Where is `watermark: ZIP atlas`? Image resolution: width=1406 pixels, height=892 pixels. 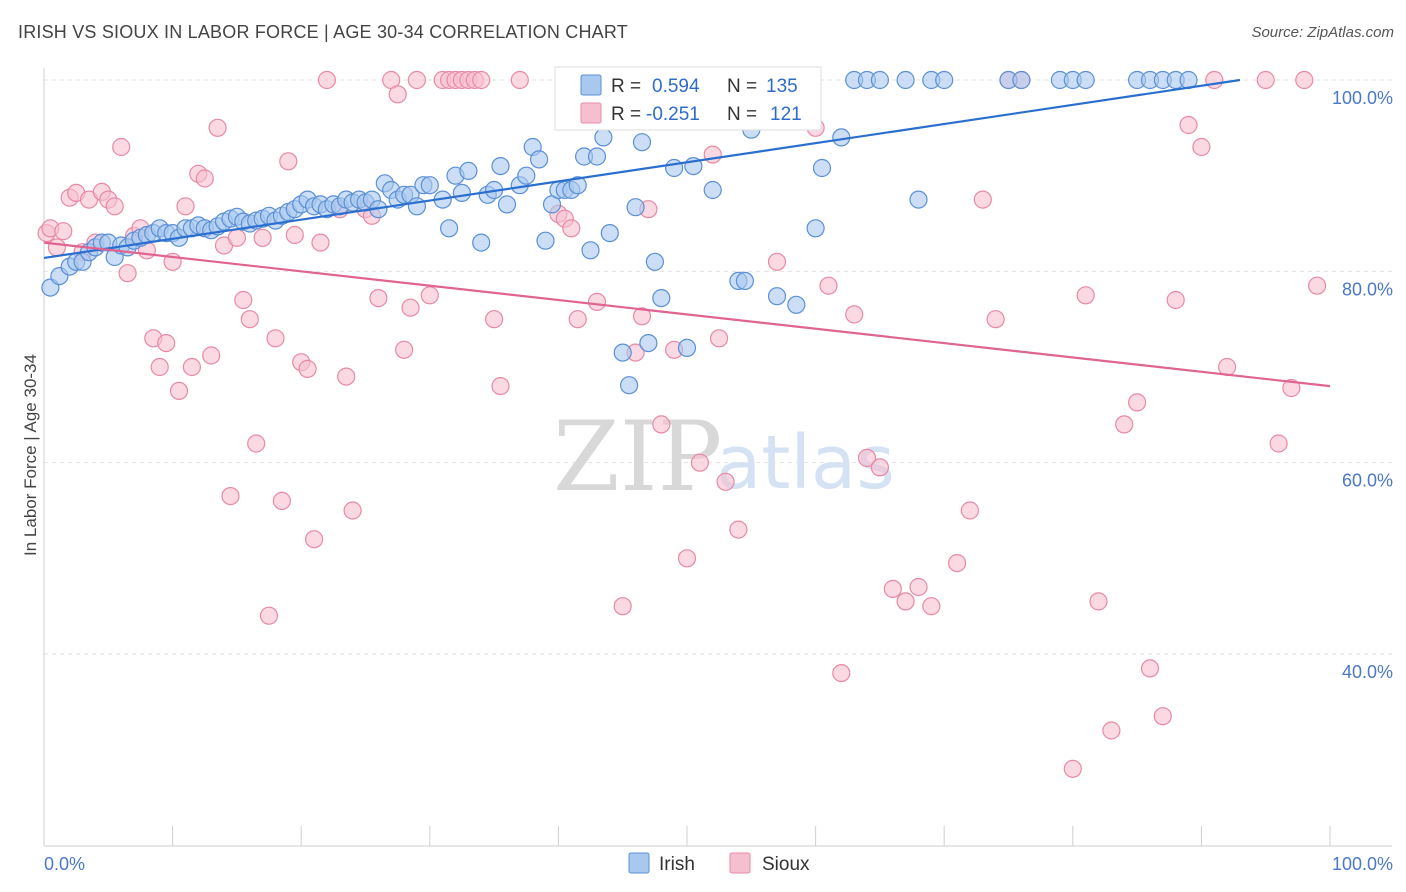
watermark: ZIP atlas is located at coordinates (724, 457).